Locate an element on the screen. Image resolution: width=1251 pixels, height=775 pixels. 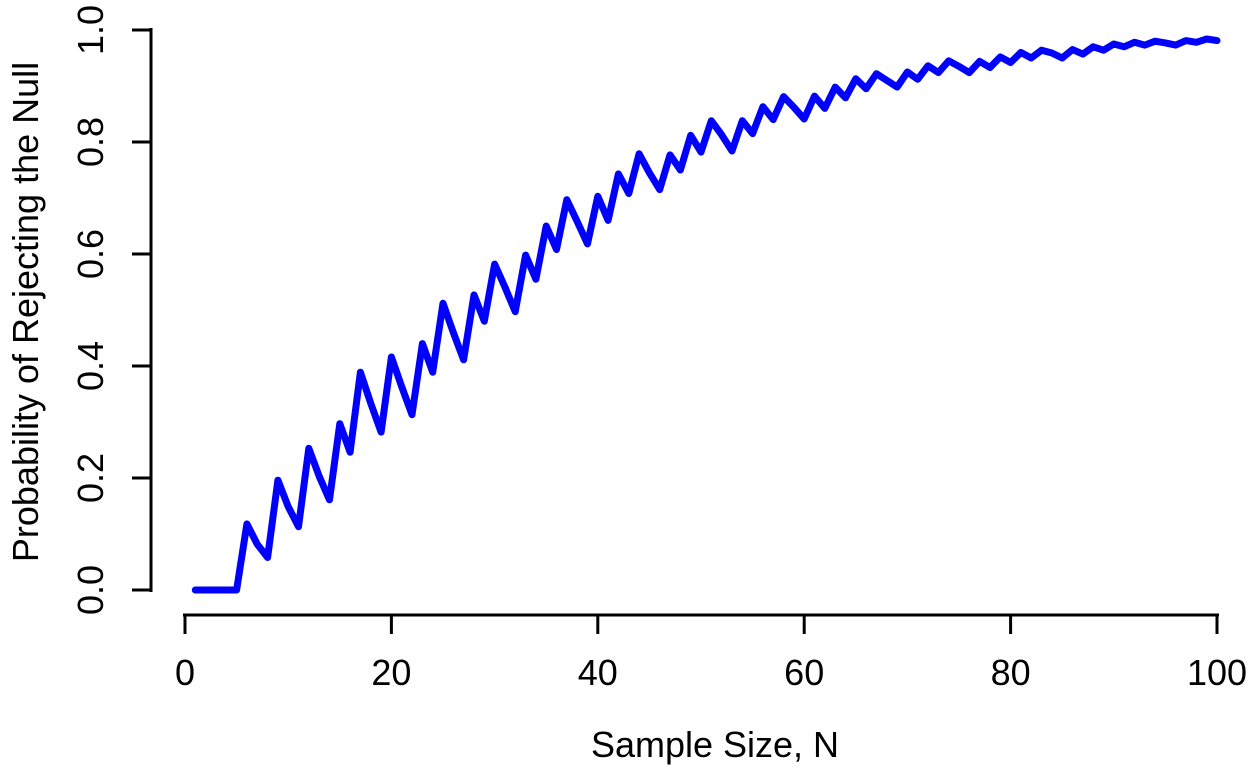
x-tick-label: 20 is located at coordinates (391, 672).